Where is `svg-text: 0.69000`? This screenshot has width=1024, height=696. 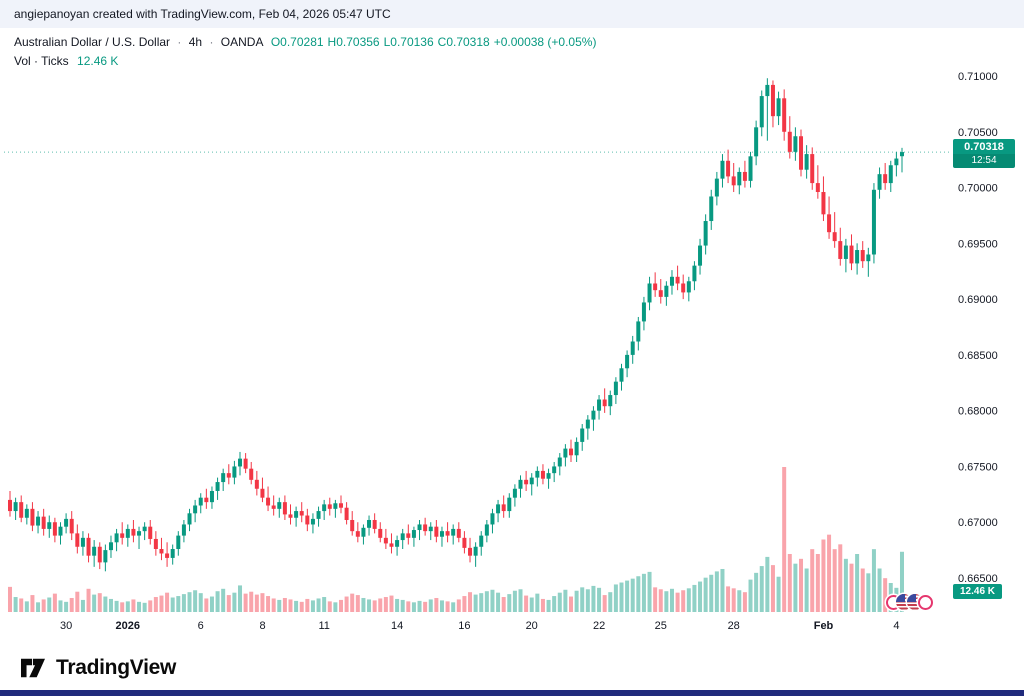 svg-text: 0.69000 is located at coordinates (978, 300).